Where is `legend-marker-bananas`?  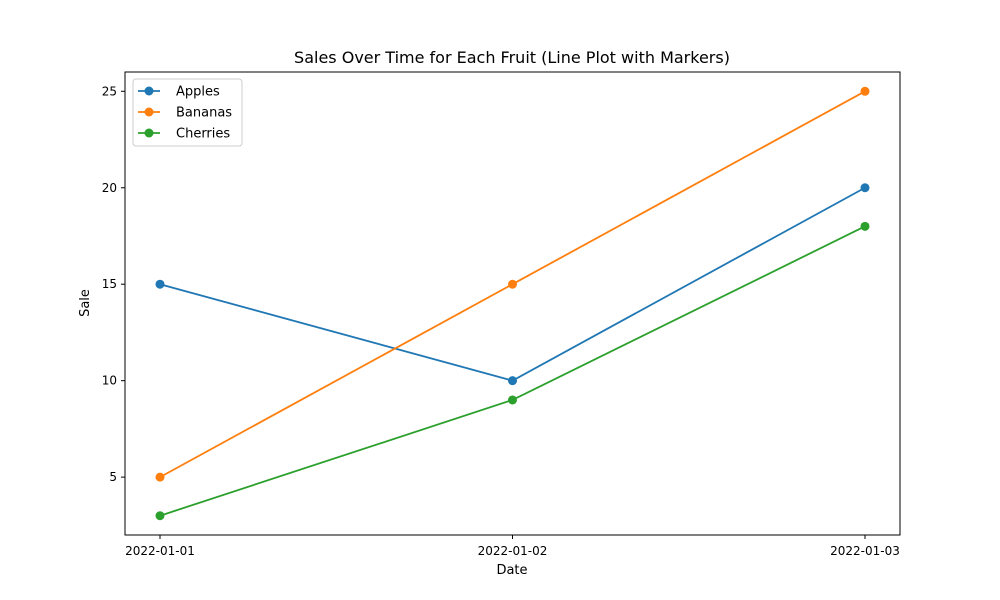
legend-marker-bananas is located at coordinates (149, 112).